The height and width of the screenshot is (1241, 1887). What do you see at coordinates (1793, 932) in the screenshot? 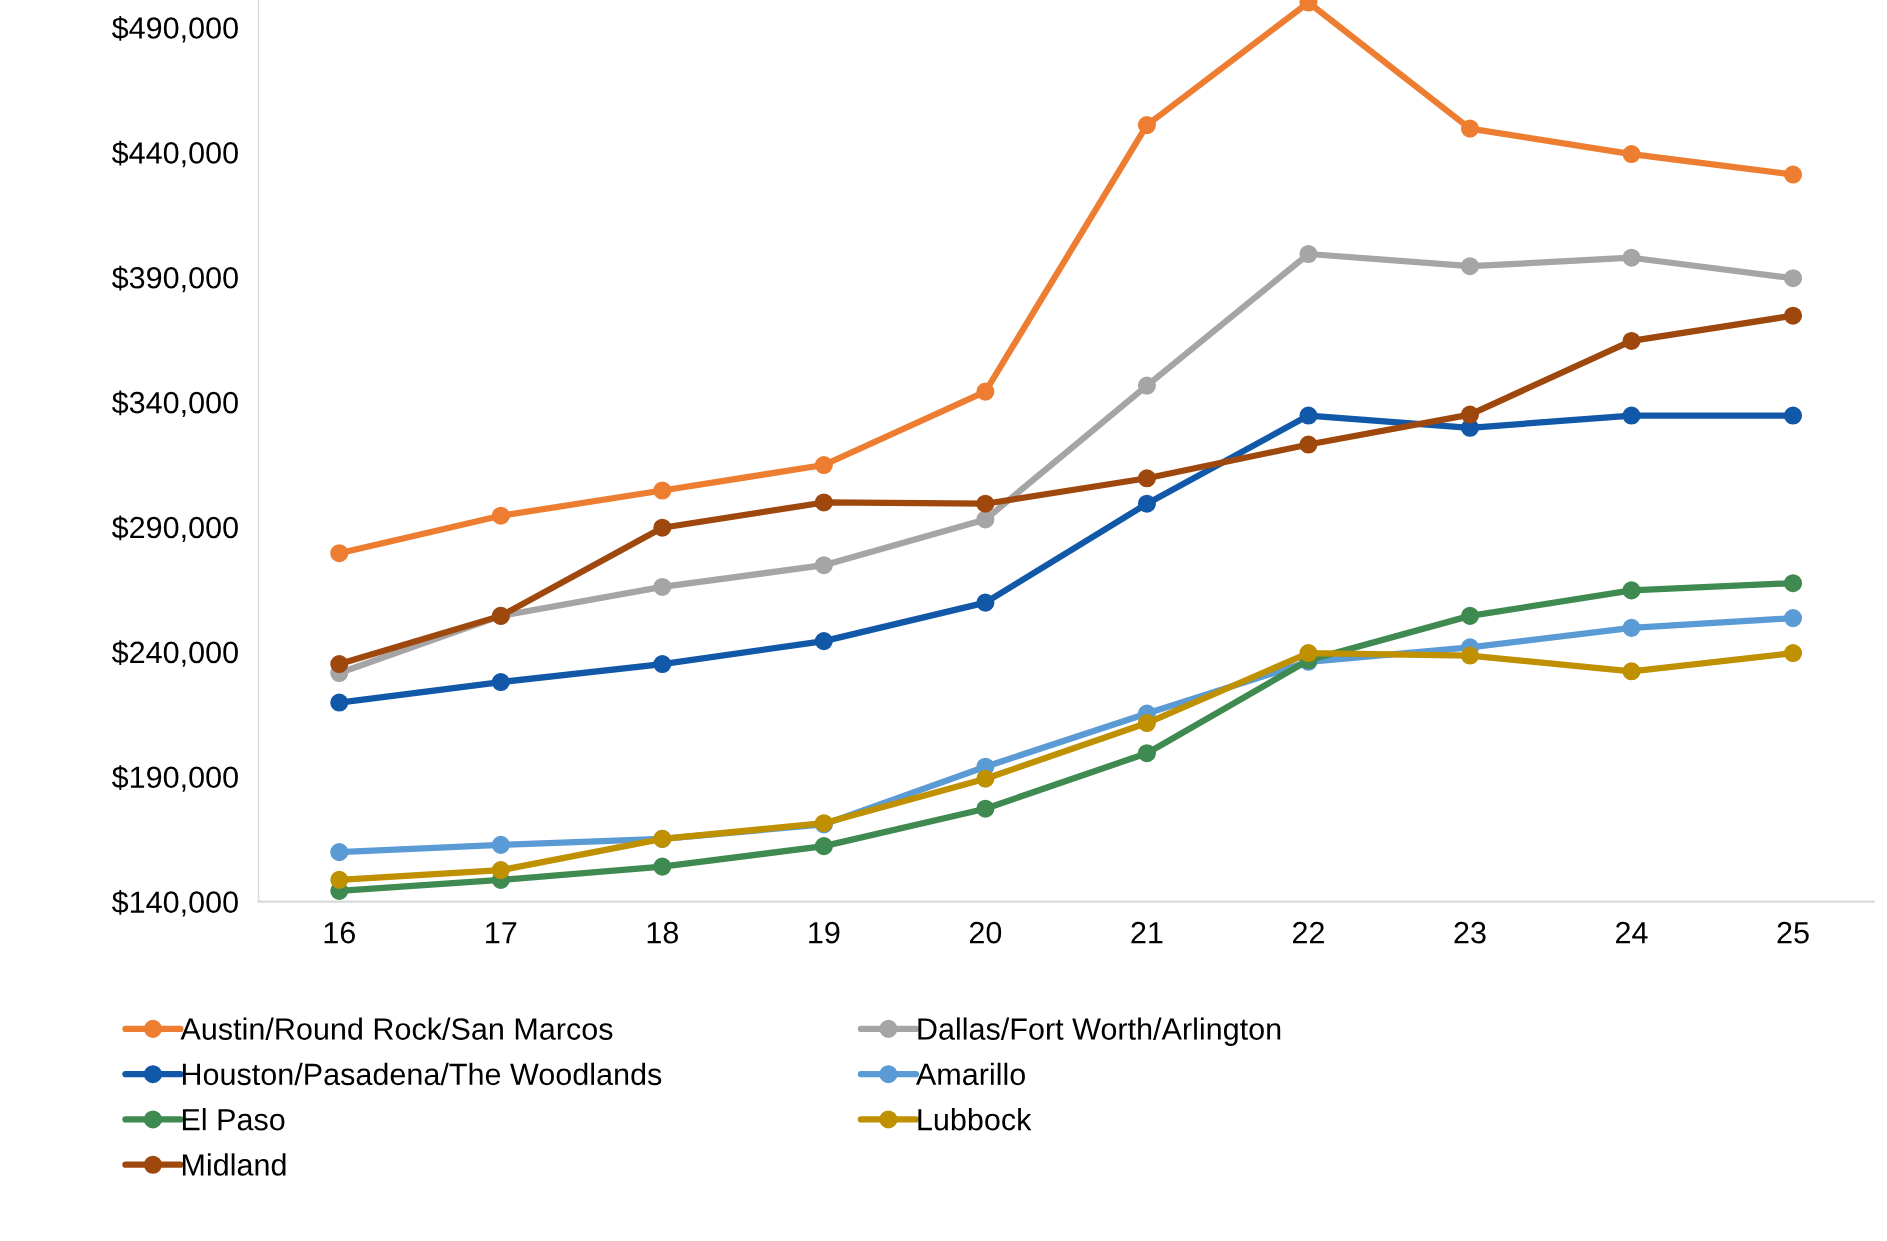
I see `x-tick-label: 25` at bounding box center [1793, 932].